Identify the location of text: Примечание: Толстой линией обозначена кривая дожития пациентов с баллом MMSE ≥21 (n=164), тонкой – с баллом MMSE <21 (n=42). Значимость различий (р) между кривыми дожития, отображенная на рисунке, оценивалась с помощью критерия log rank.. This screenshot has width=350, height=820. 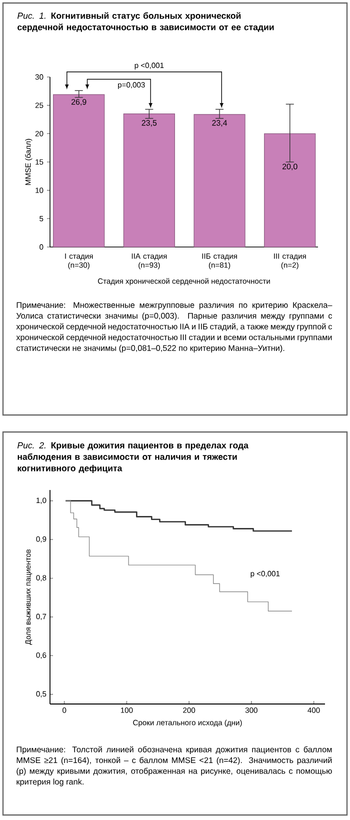
(174, 766).